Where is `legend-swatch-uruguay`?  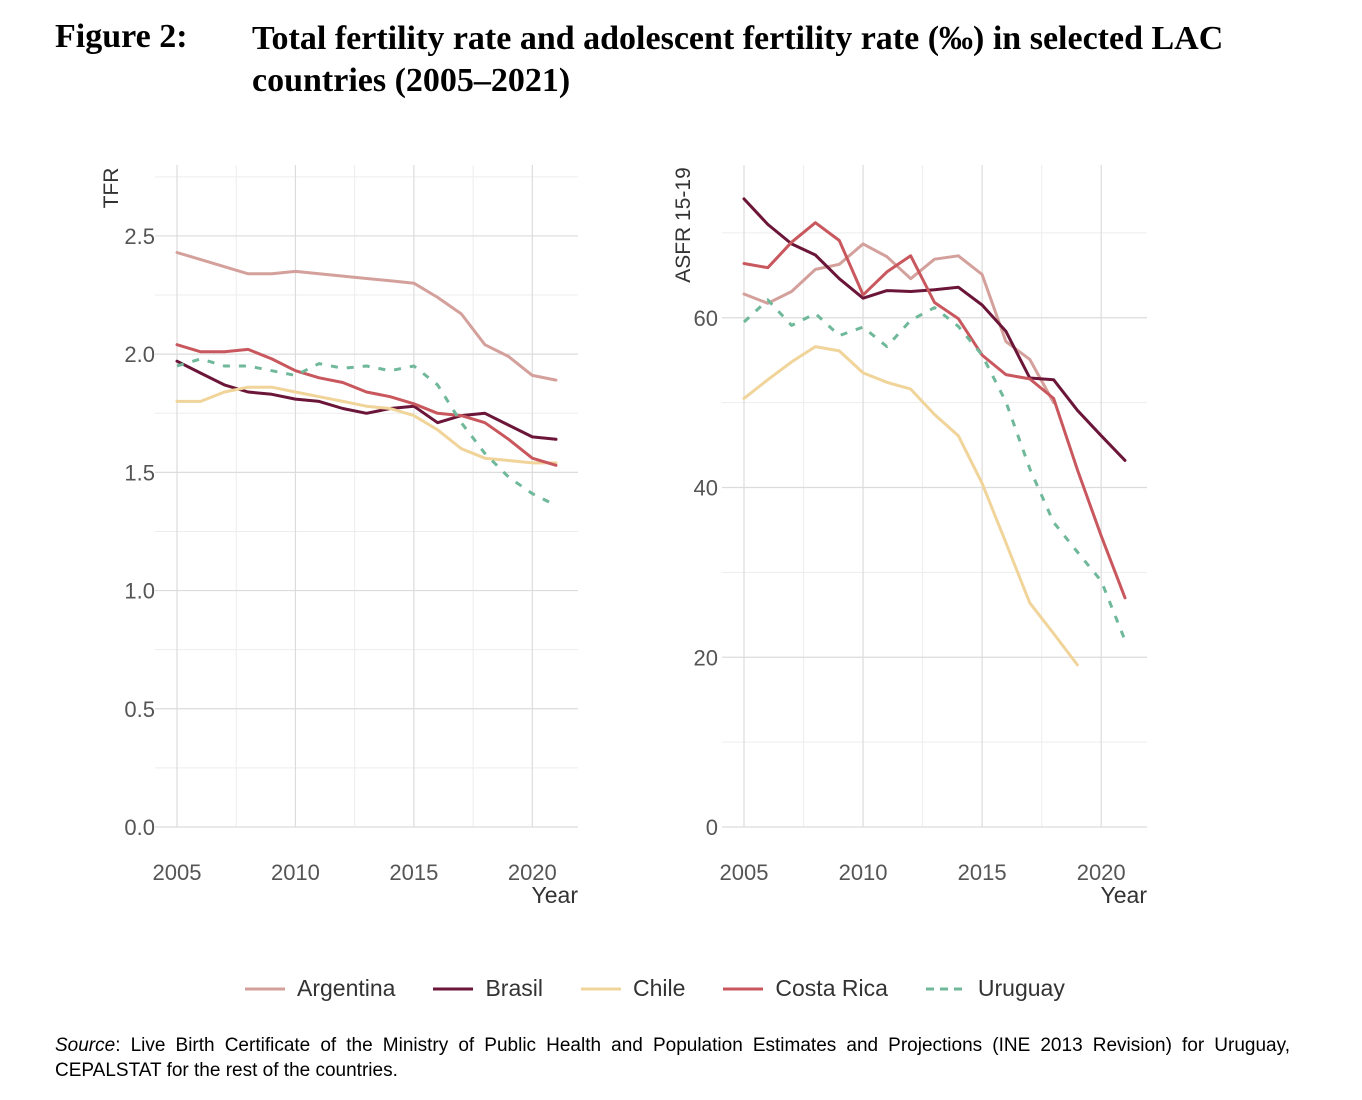 legend-swatch-uruguay is located at coordinates (945, 988).